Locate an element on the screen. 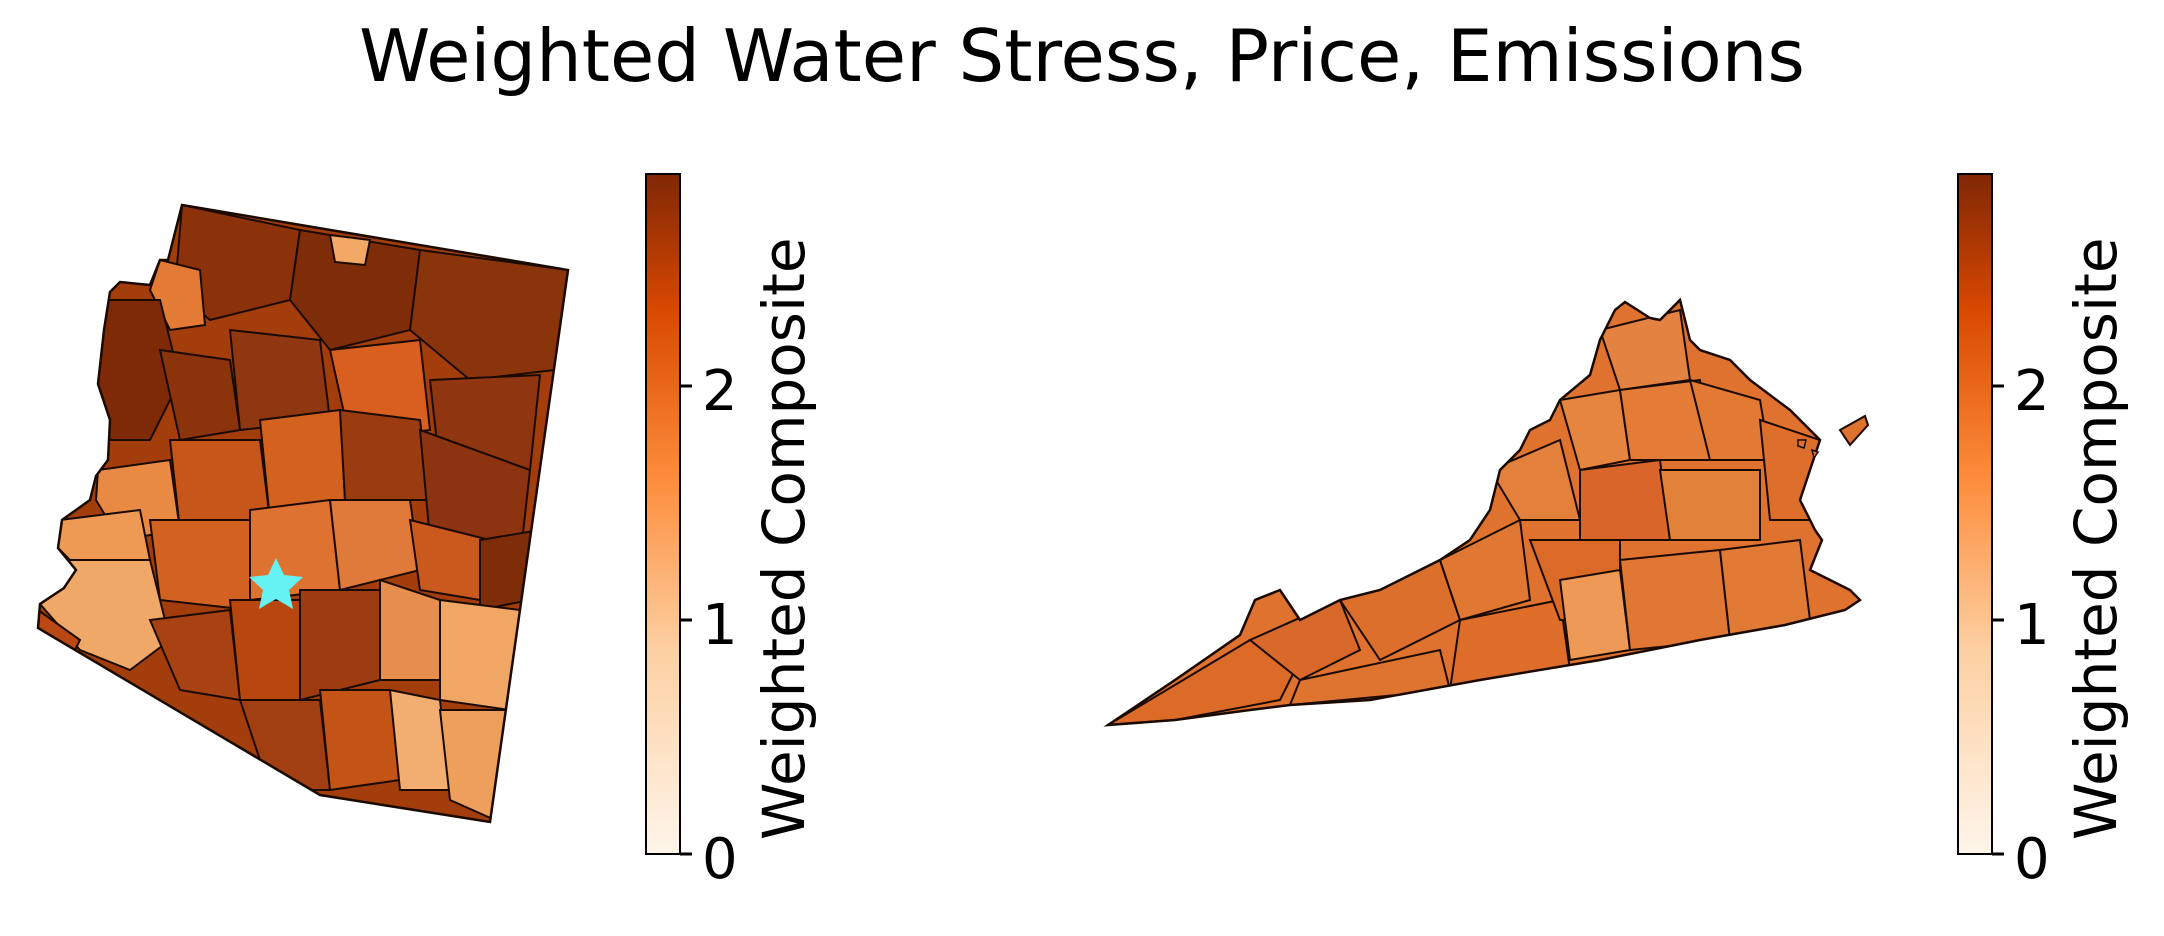 This screenshot has width=2164, height=936. figure-title: Weighted Water Stress, Price, Emissions is located at coordinates (1082, 56).